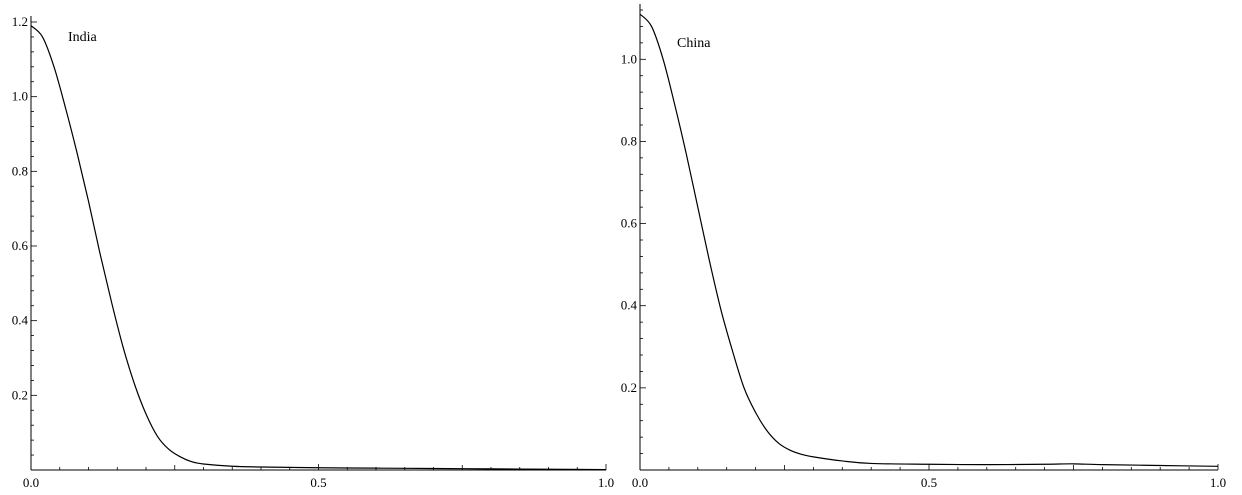  Describe the element at coordinates (694, 43) in the screenshot. I see `chart-1-annotation: China` at that location.